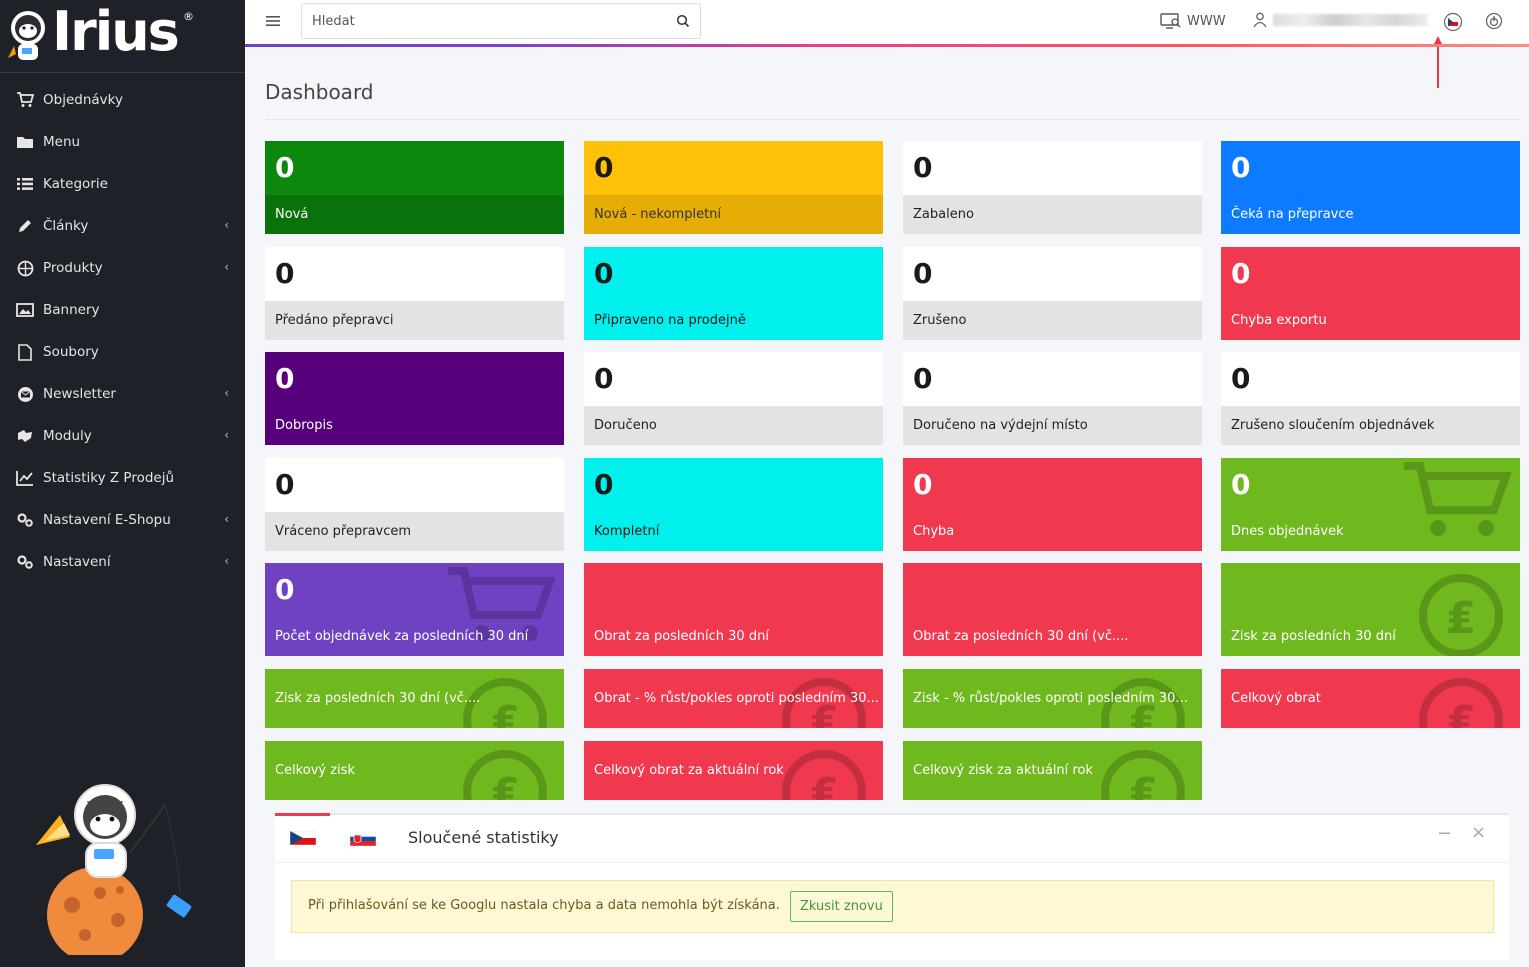 Image resolution: width=1529 pixels, height=967 pixels. I want to click on status-tile: ₤ Celkový zisk, so click(414, 770).